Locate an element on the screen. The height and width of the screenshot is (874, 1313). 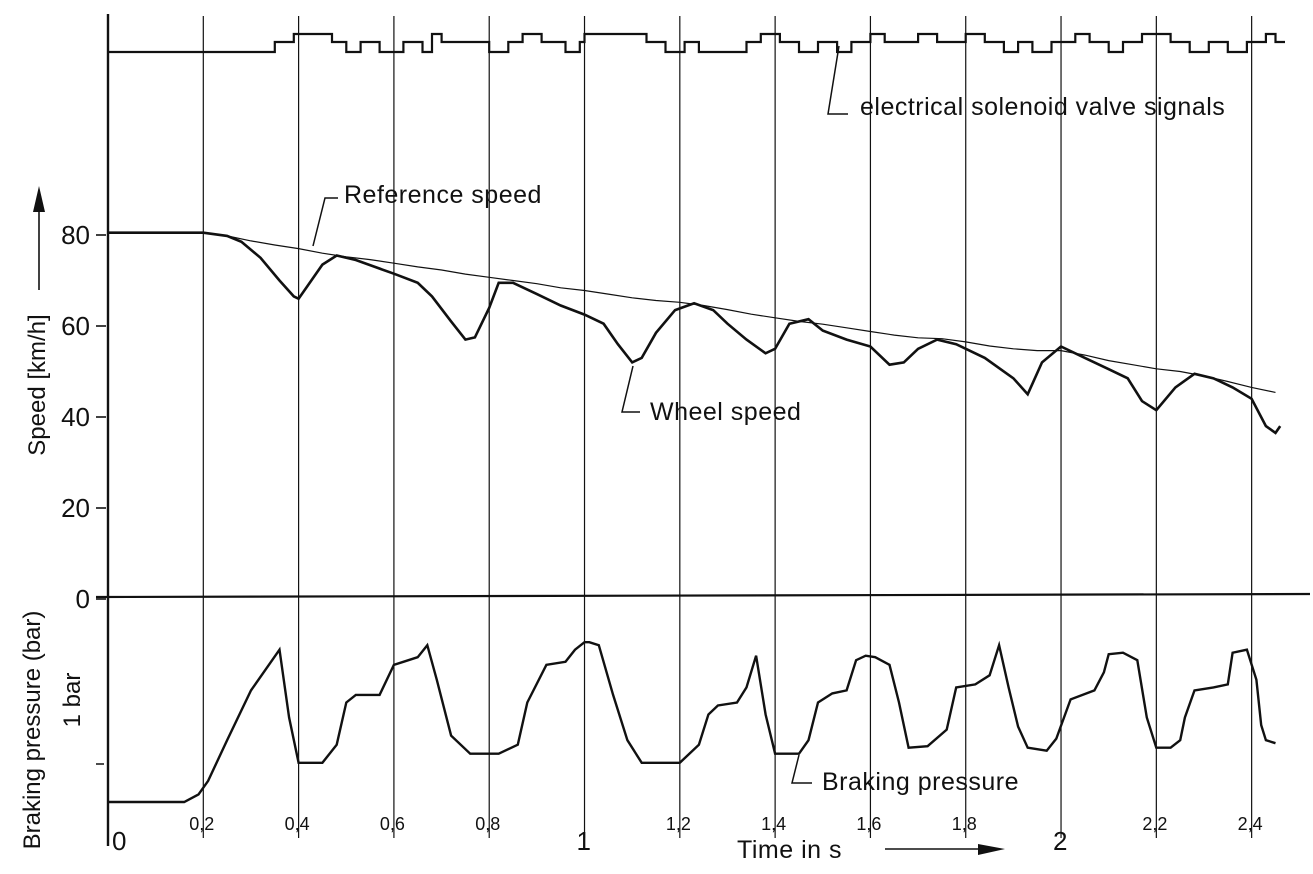
speed-axis-arrowhead is located at coordinates (39, 199).